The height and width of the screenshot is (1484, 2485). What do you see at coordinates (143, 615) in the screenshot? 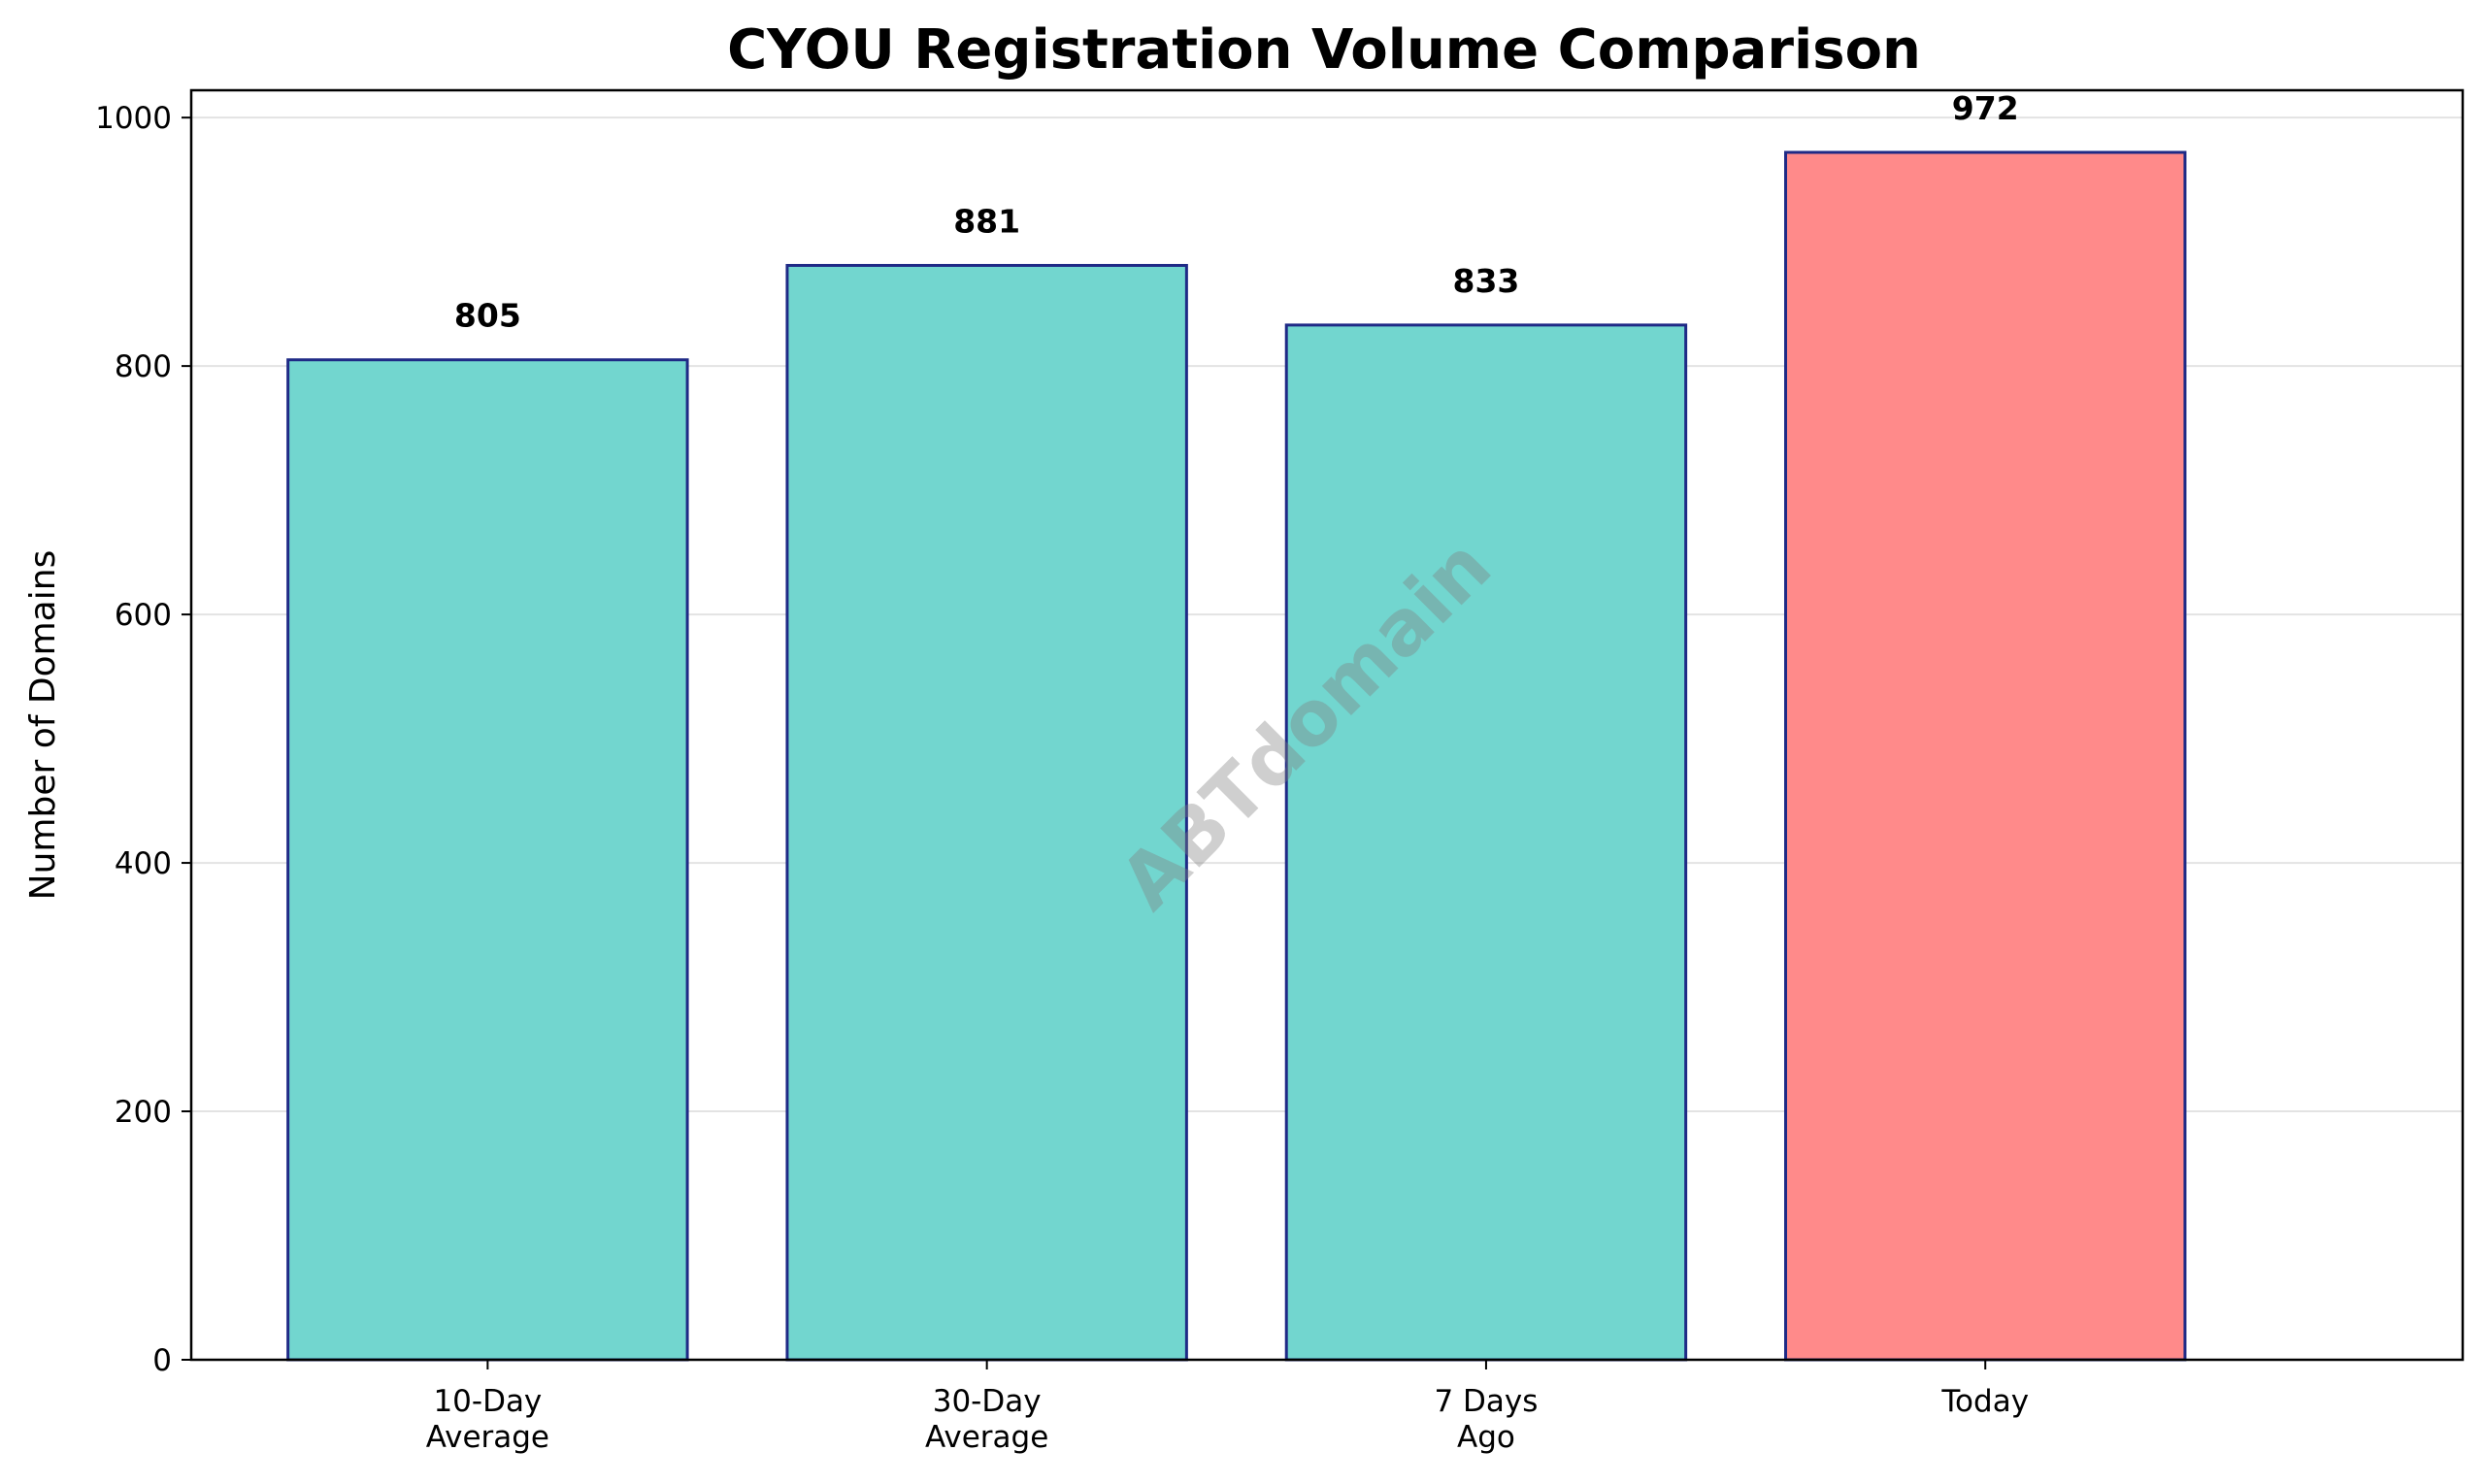
I see `y-tick-label: 600` at bounding box center [143, 615].